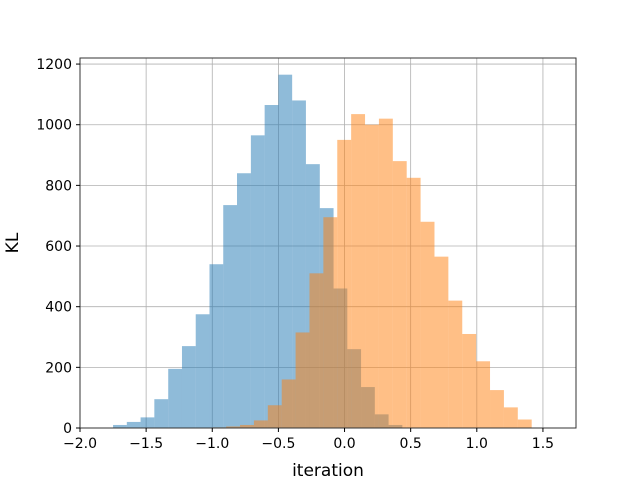  I want to click on x-tick-label: 0.5, so click(411, 444).